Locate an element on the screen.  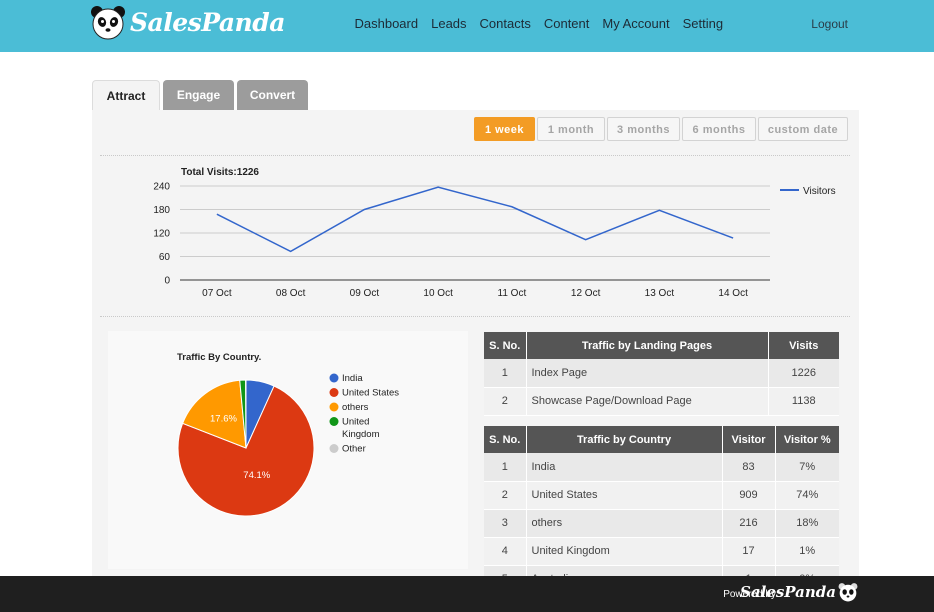
range-6-months-button: 6 months is located at coordinates (719, 129).